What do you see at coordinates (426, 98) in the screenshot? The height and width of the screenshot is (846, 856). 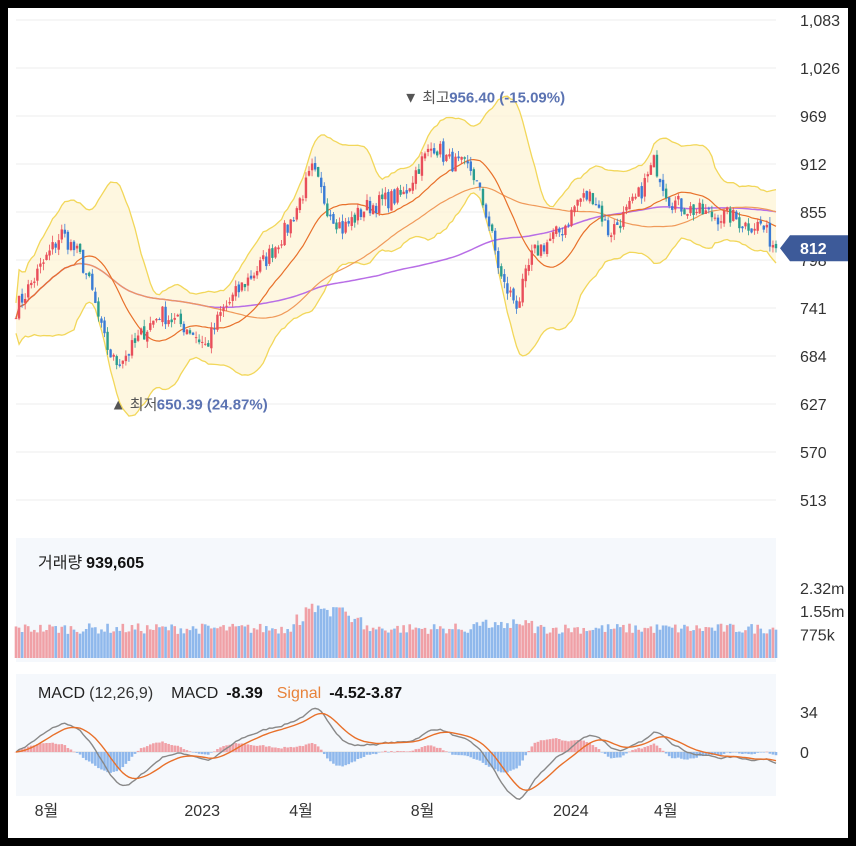 I see `high-marker: ▼ 최고` at bounding box center [426, 98].